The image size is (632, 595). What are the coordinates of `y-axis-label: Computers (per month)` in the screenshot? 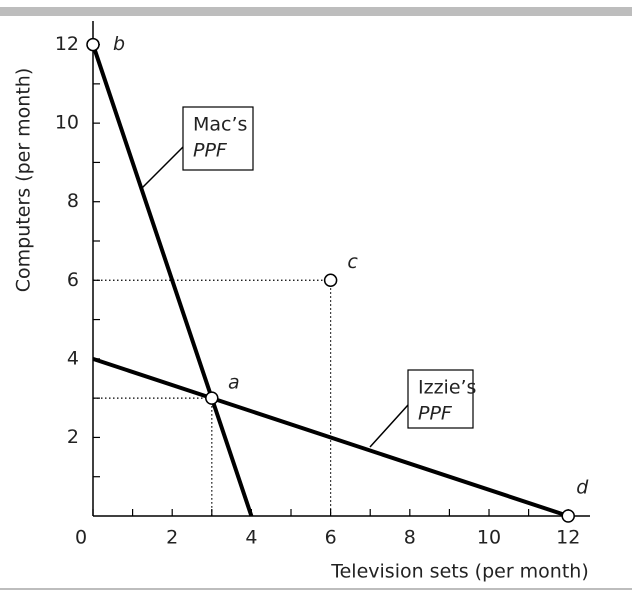 It's located at (24, 180).